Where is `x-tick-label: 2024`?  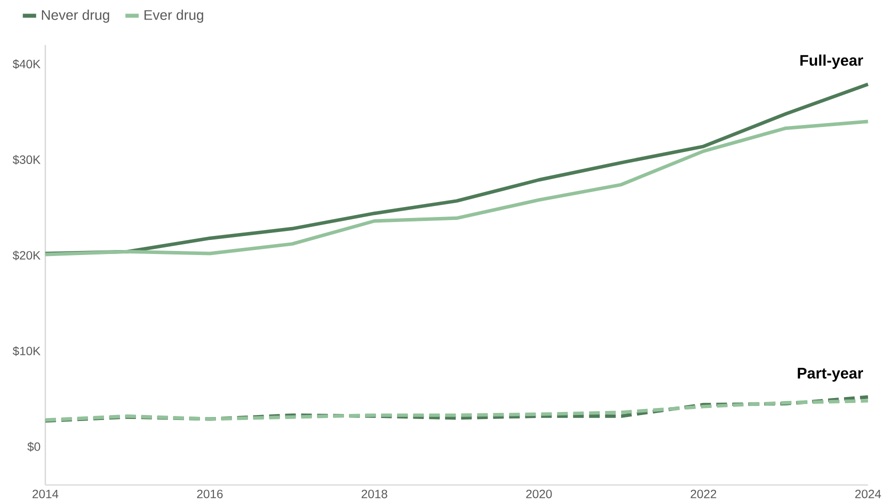 x-tick-label: 2024 is located at coordinates (868, 494).